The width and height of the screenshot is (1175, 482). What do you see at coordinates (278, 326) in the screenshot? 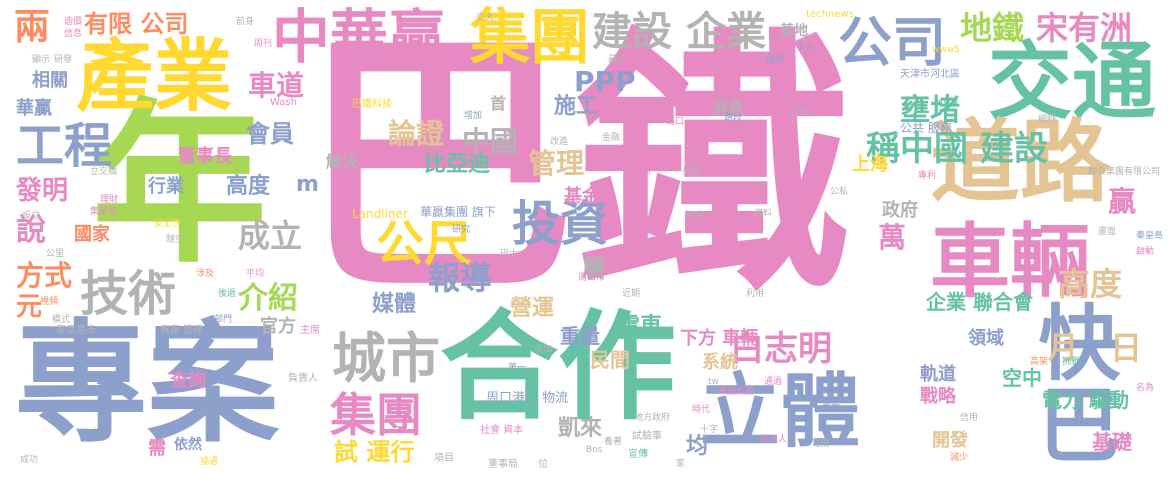
I see `word-guan-fang: 官方` at bounding box center [278, 326].